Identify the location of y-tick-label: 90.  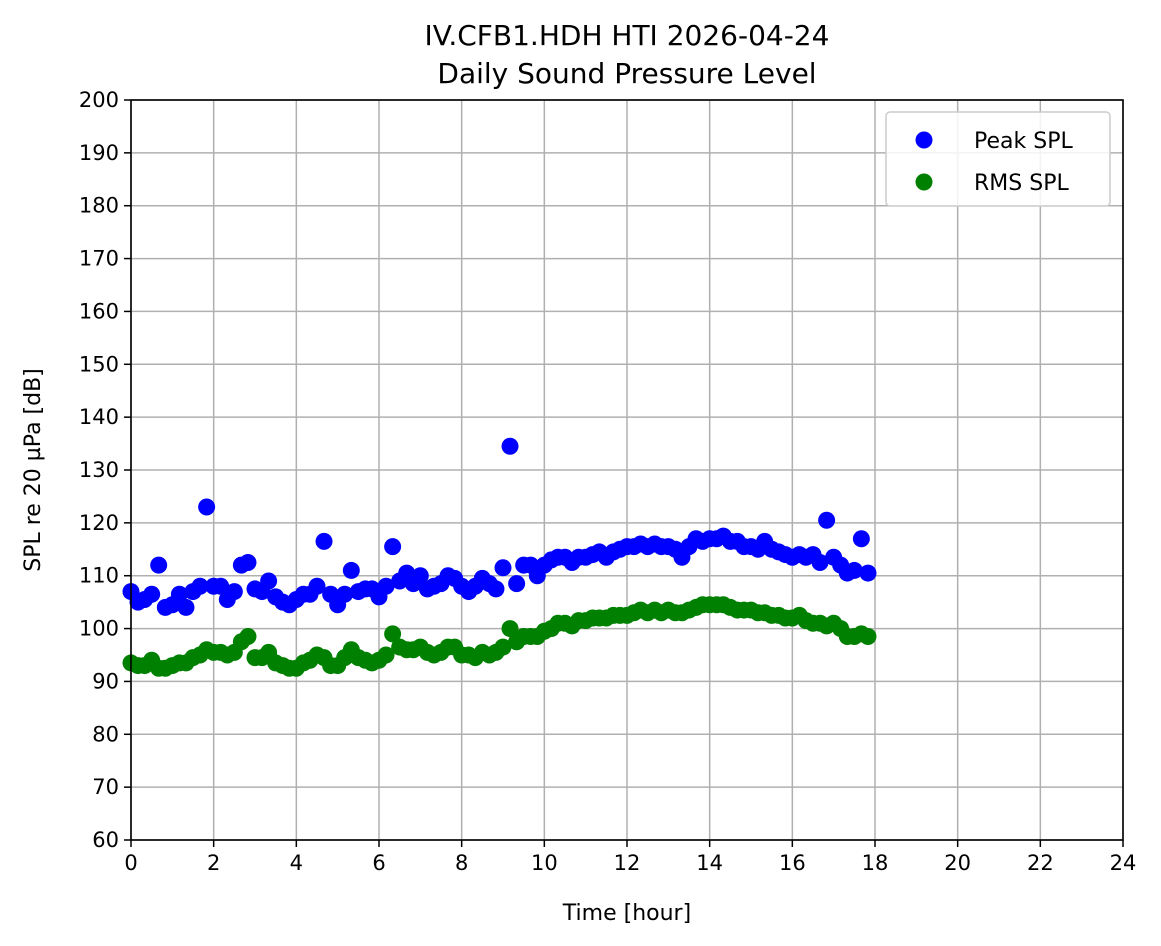
(105, 681).